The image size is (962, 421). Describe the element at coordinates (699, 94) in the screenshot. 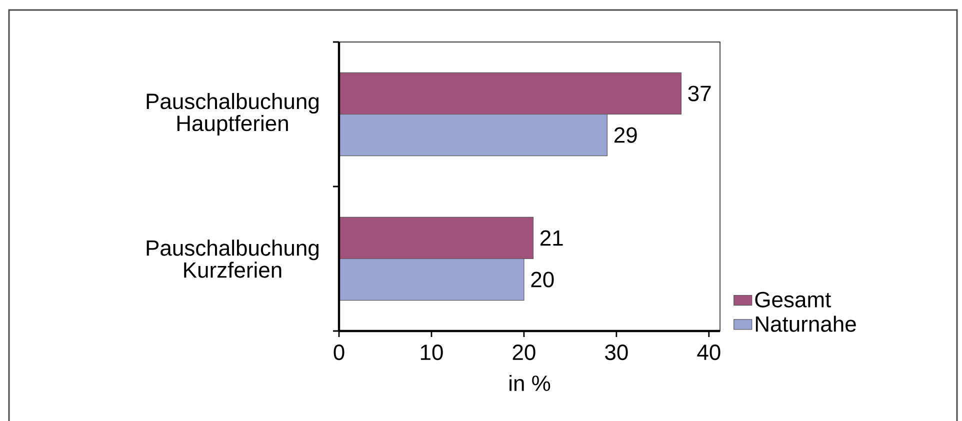

I see `data-label: 37` at that location.